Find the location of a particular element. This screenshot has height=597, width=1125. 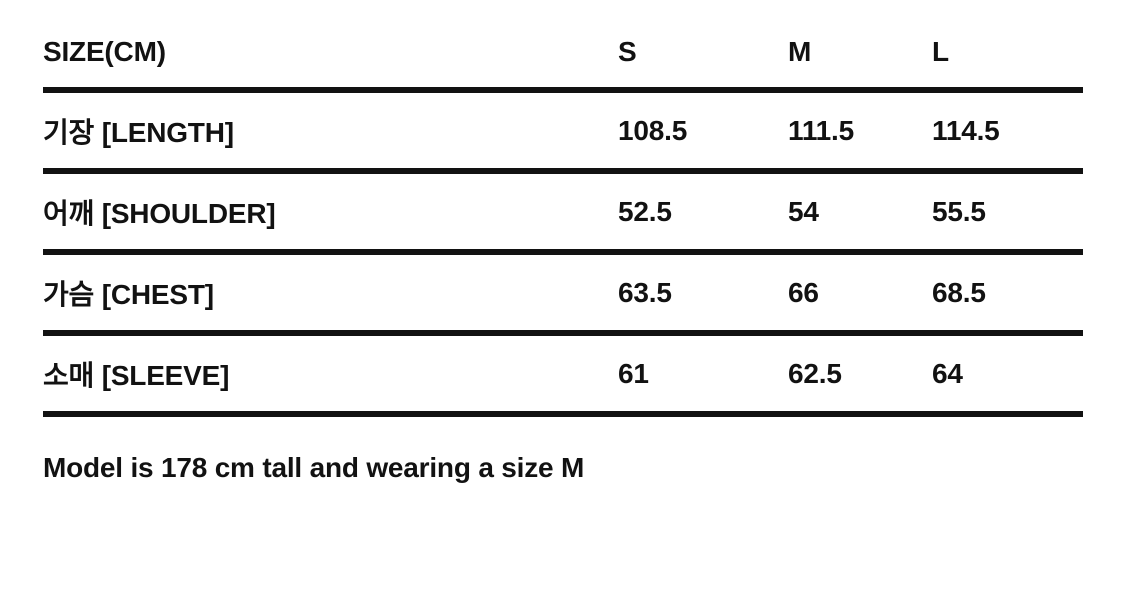

cell-shoulder-s: 52.5 is located at coordinates (645, 211).